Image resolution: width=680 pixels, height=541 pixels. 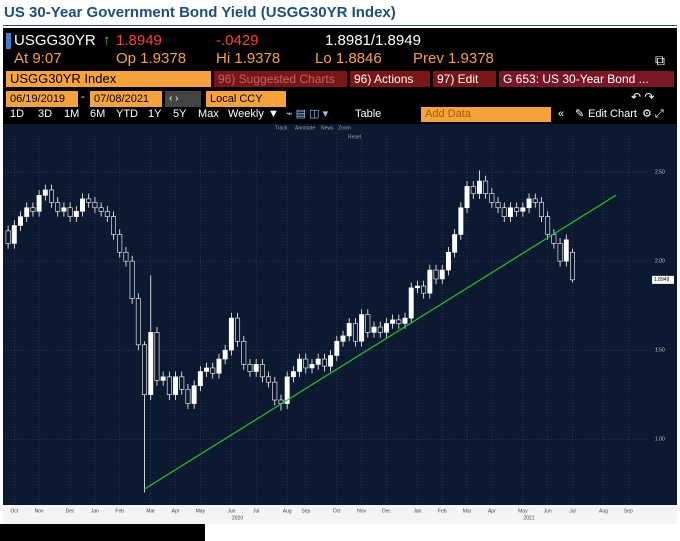 What do you see at coordinates (390, 79) in the screenshot?
I see `menu-actions: 96) Actions` at bounding box center [390, 79].